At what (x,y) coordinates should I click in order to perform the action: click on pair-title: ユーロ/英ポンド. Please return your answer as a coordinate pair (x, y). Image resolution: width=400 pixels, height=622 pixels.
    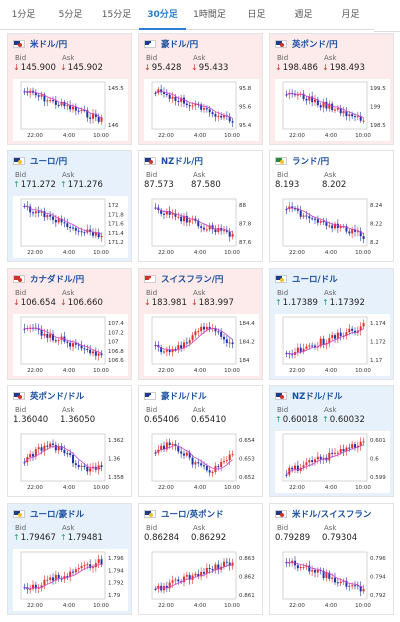
    Looking at the image, I should click on (184, 514).